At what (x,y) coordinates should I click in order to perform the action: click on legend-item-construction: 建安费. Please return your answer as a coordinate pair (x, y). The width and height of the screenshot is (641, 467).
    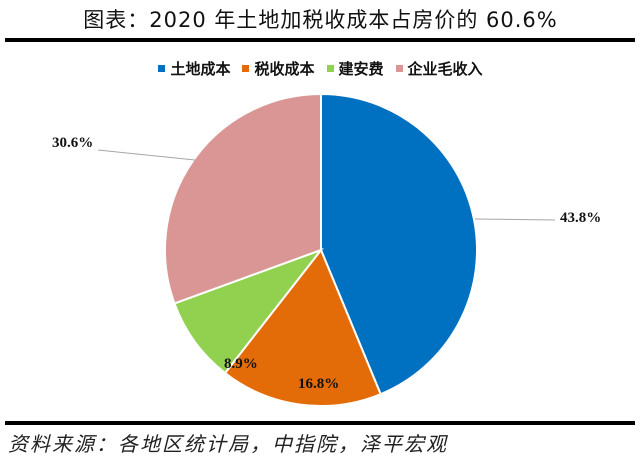
    Looking at the image, I should click on (355, 68).